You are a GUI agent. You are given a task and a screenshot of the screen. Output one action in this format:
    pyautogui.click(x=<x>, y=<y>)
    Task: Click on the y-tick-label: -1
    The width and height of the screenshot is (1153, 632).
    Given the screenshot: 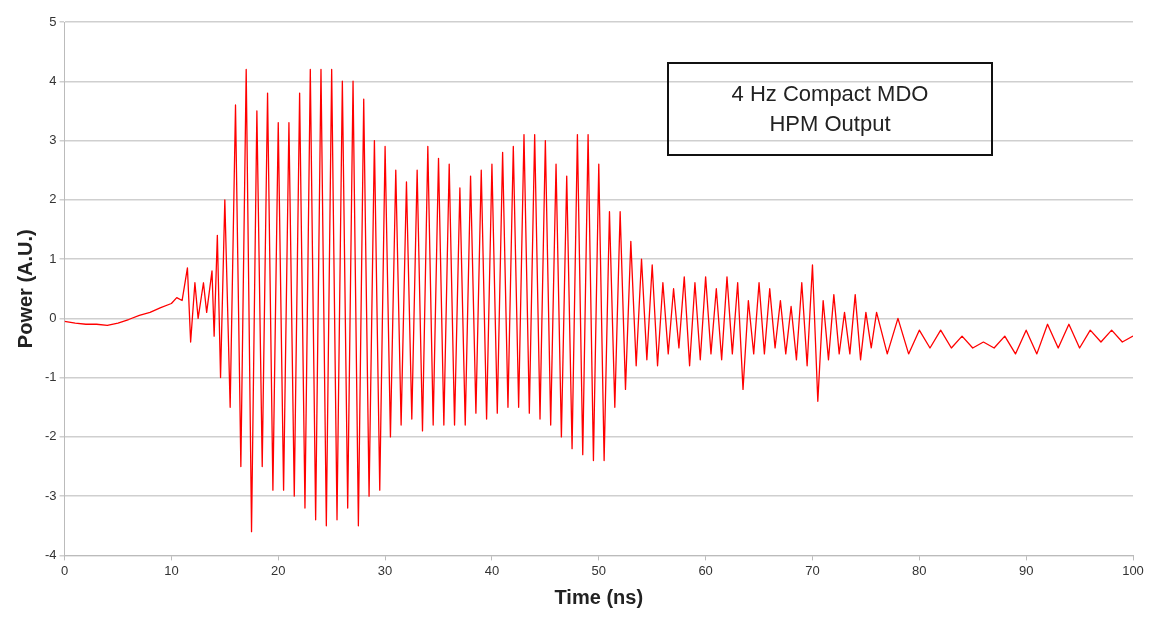 What is the action you would take?
    pyautogui.click(x=51, y=377)
    